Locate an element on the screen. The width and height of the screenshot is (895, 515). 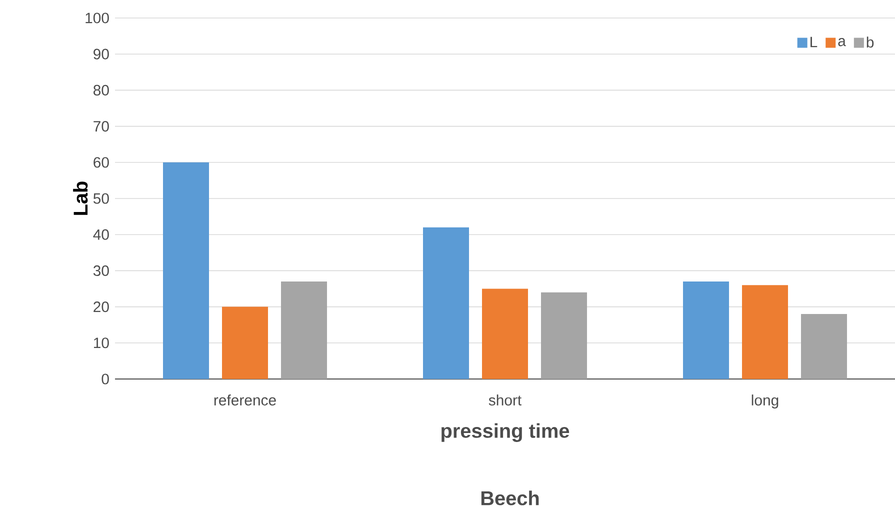
y-tick-label: 100 is located at coordinates (97, 18).